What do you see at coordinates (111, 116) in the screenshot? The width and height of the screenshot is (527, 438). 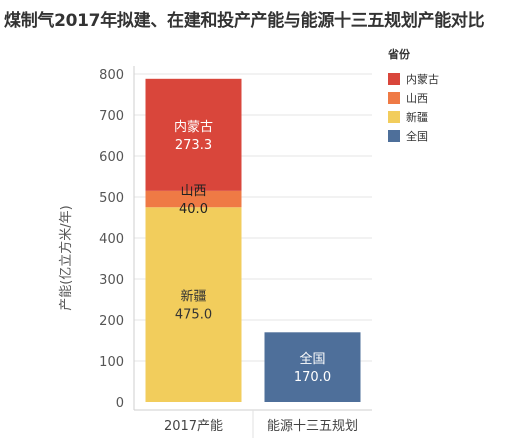 I see `y-tick-label: 700` at bounding box center [111, 116].